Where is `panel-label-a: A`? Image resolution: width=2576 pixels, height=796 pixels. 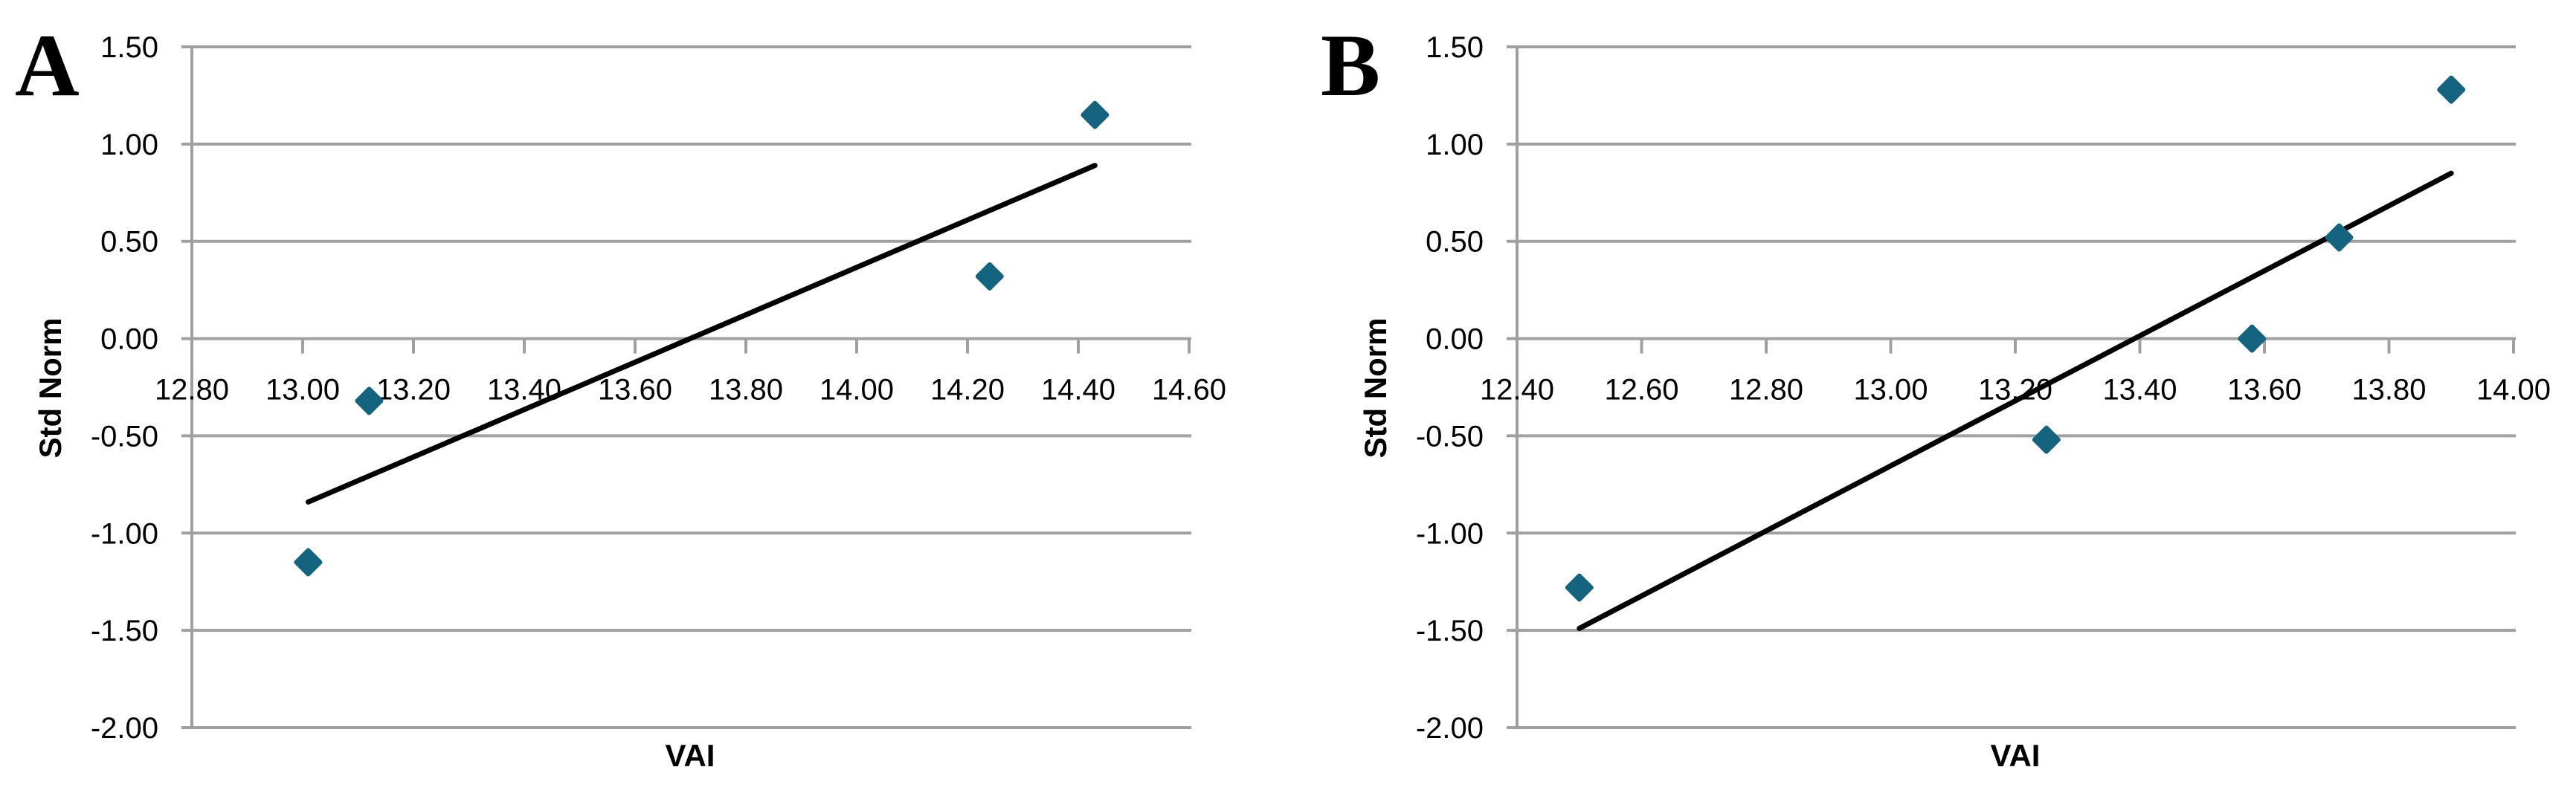
panel-label-a: A is located at coordinates (47, 65).